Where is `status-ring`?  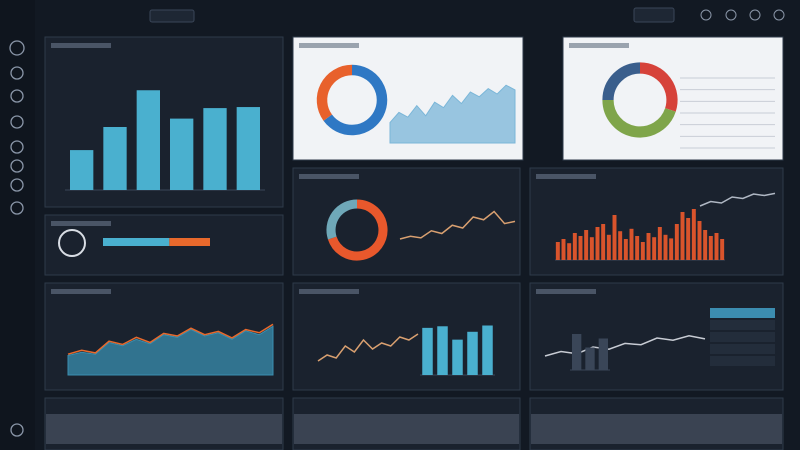 status-ring is located at coordinates (72, 243).